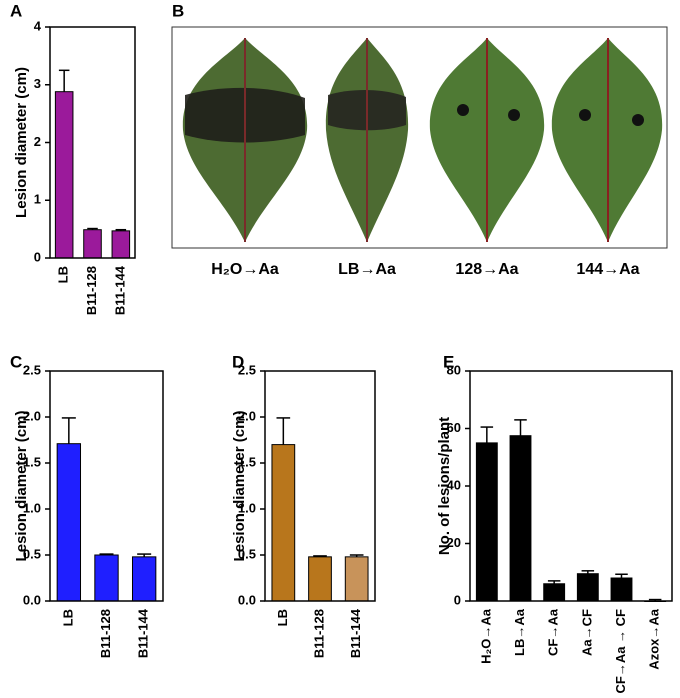 The image size is (680, 698). I want to click on y-tick-label: 20, so click(454, 542).